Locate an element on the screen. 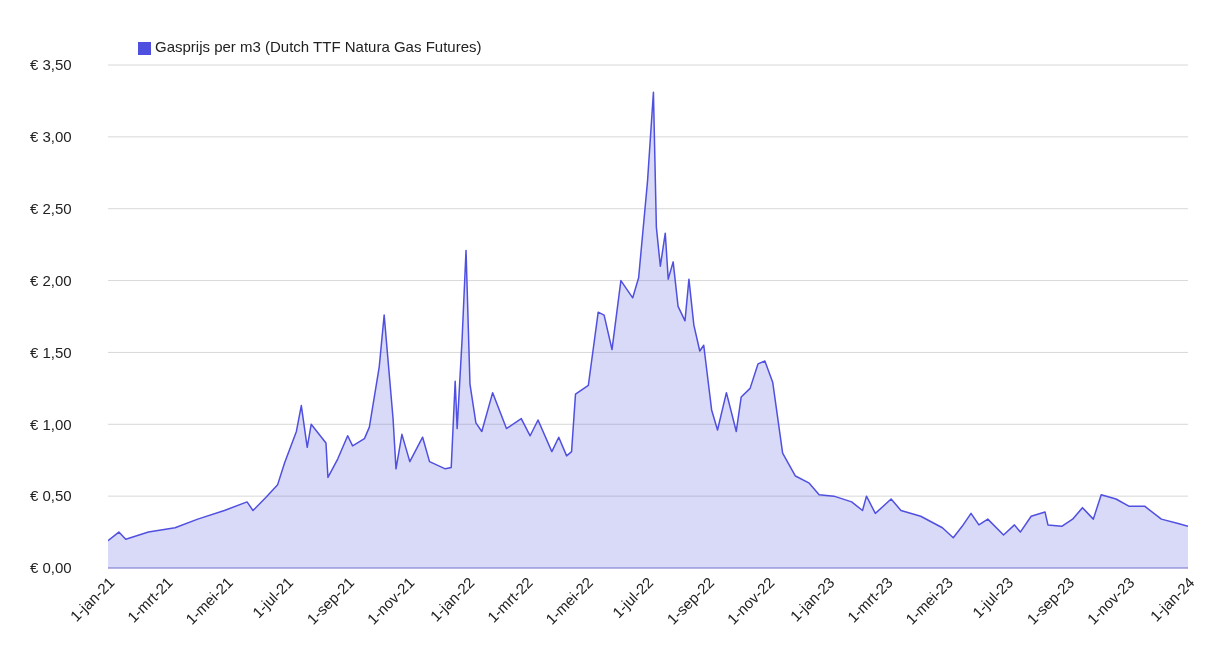 The image size is (1211, 668). y-tick-label: € 0,50 is located at coordinates (51, 496).